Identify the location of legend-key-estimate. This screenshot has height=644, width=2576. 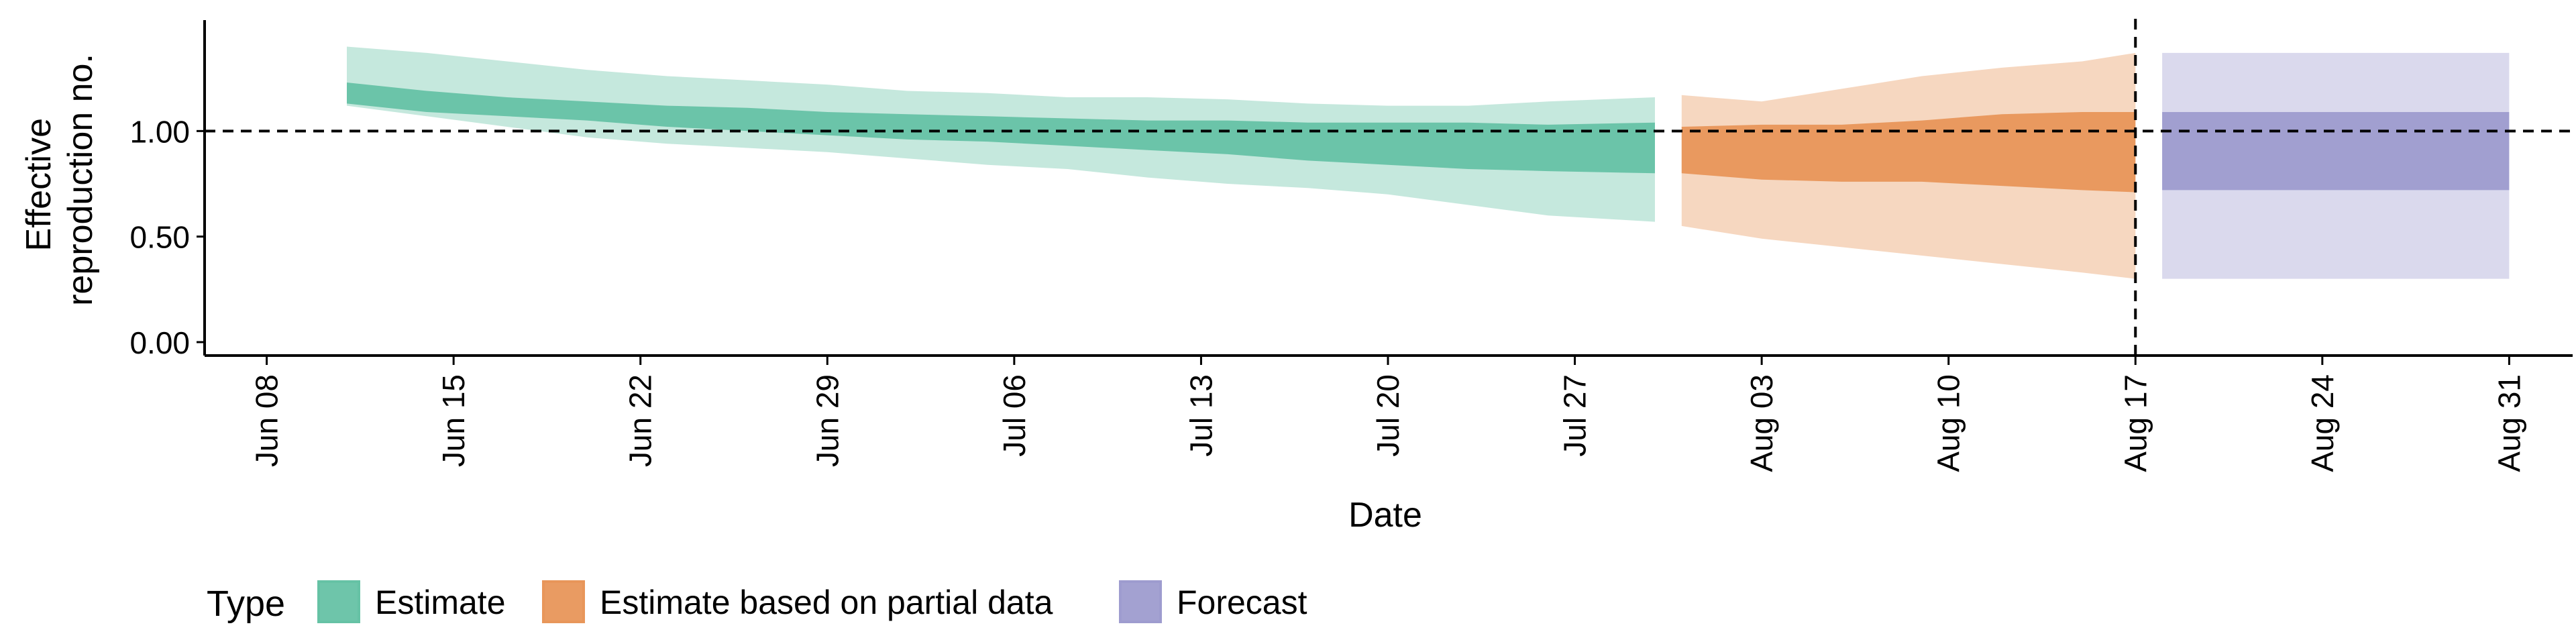
(338, 601).